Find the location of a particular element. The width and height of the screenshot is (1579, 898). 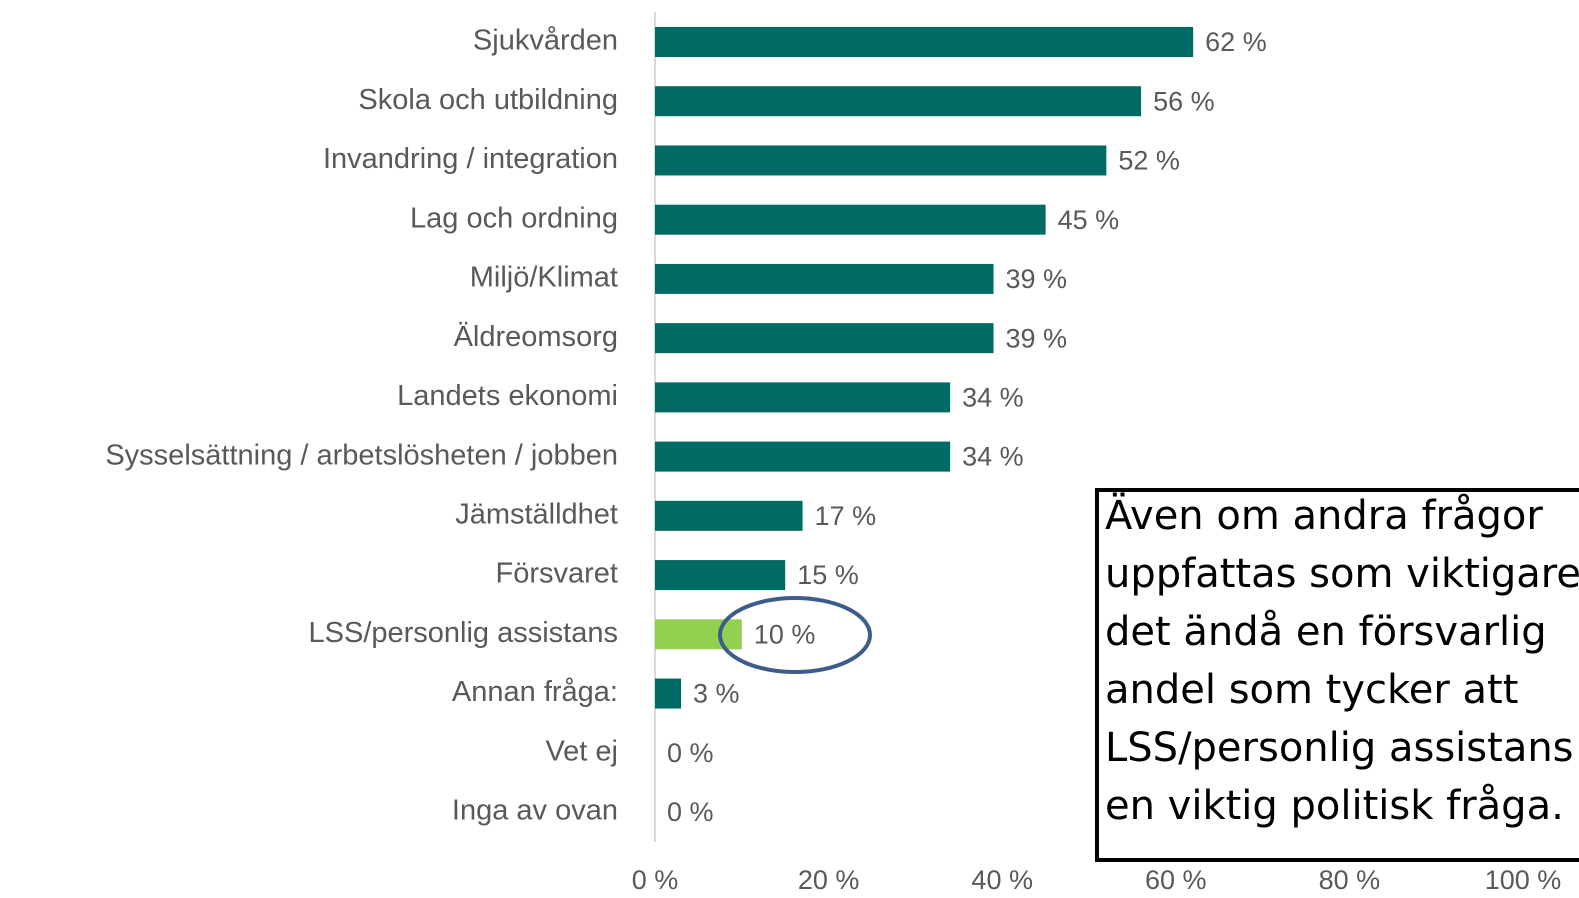

category-label: Sysselsättning / arbetslösheten / jobben is located at coordinates (361, 455).